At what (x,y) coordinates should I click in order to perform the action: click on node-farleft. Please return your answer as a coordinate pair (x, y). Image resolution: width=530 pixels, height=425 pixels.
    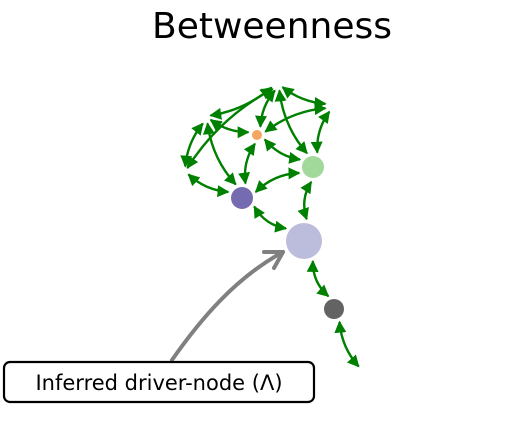
    Looking at the image, I should click on (183, 172).